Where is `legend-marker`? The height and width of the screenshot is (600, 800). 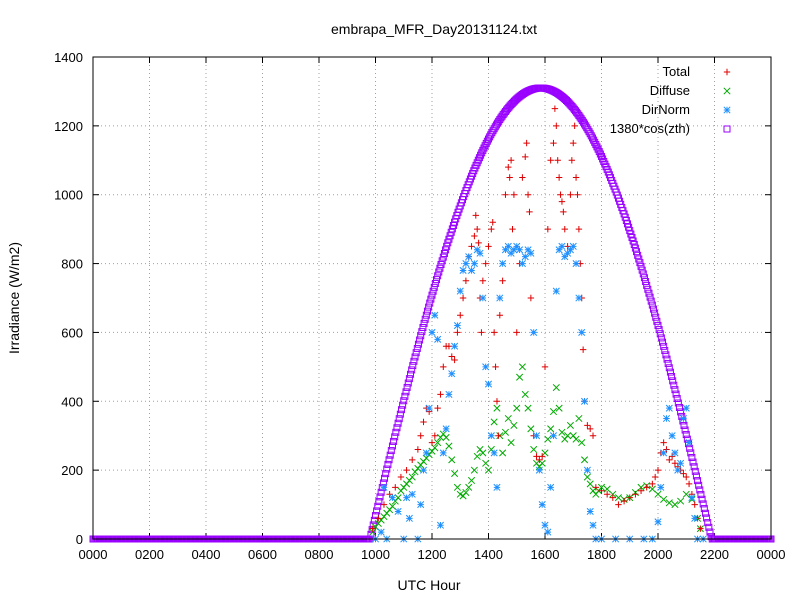
legend-marker is located at coordinates (727, 91).